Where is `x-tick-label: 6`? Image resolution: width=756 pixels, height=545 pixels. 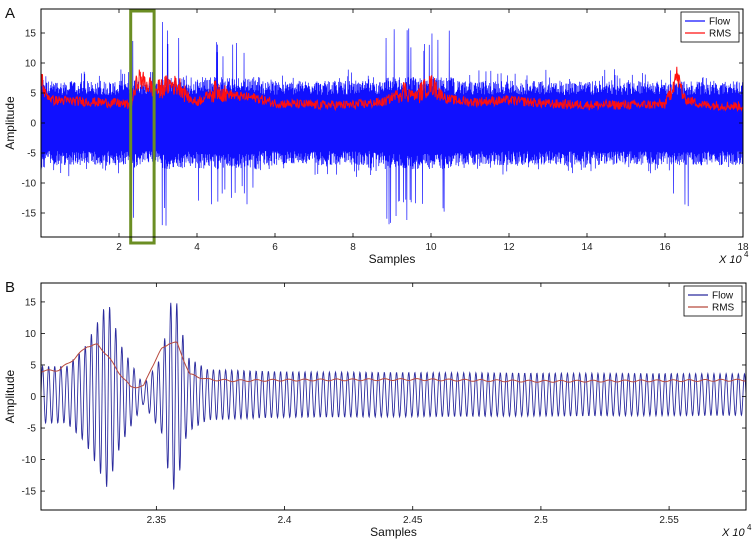 x-tick-label: 6 is located at coordinates (275, 247).